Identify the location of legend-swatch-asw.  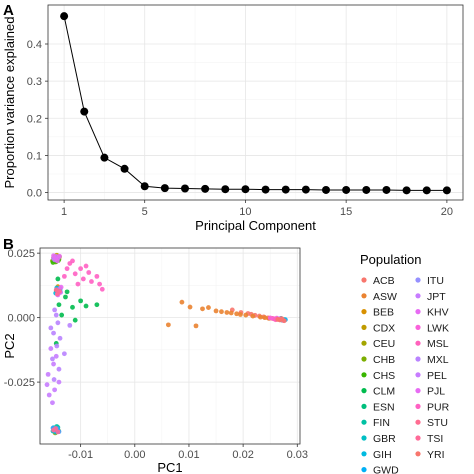
(364, 296).